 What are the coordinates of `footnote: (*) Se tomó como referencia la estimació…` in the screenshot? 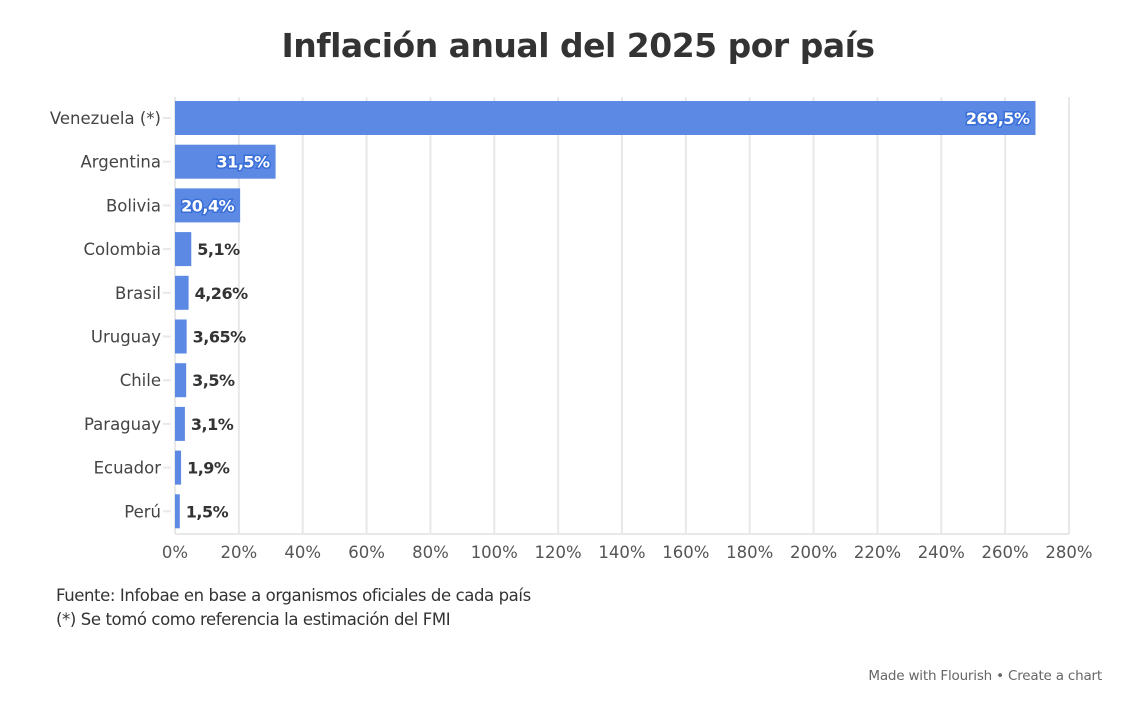 It's located at (253, 619).